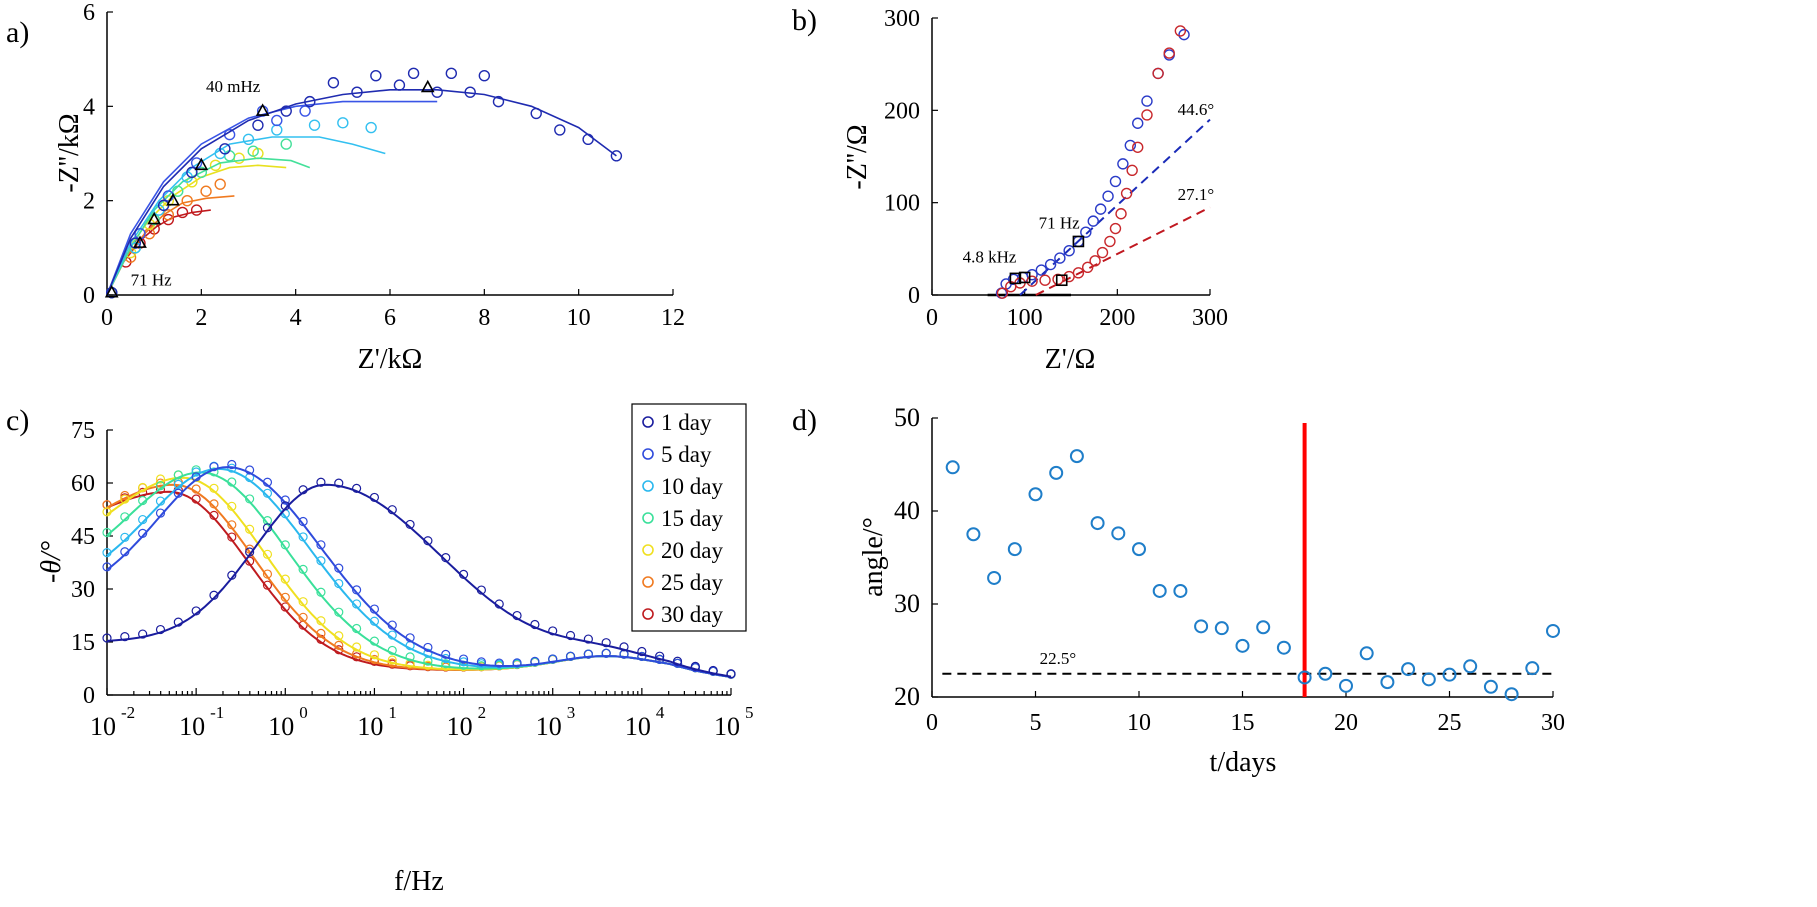 This screenshot has width=1817, height=907. Describe the element at coordinates (201, 164) in the screenshot. I see `frequency-marker` at that location.